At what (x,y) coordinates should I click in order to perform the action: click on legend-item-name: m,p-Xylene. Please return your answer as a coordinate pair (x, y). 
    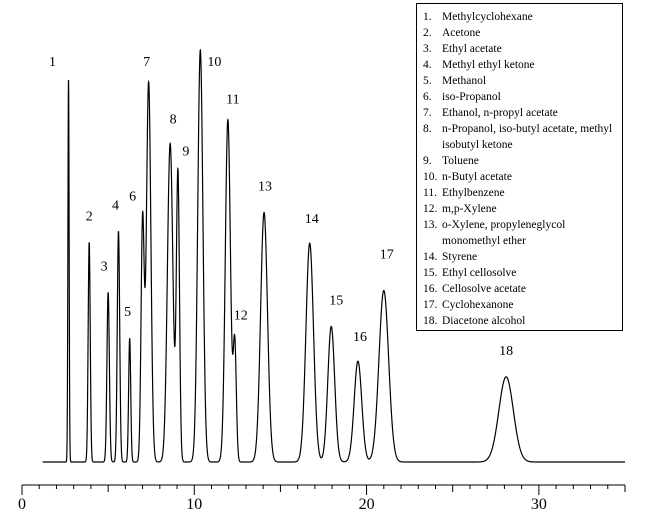
    Looking at the image, I should click on (469, 209).